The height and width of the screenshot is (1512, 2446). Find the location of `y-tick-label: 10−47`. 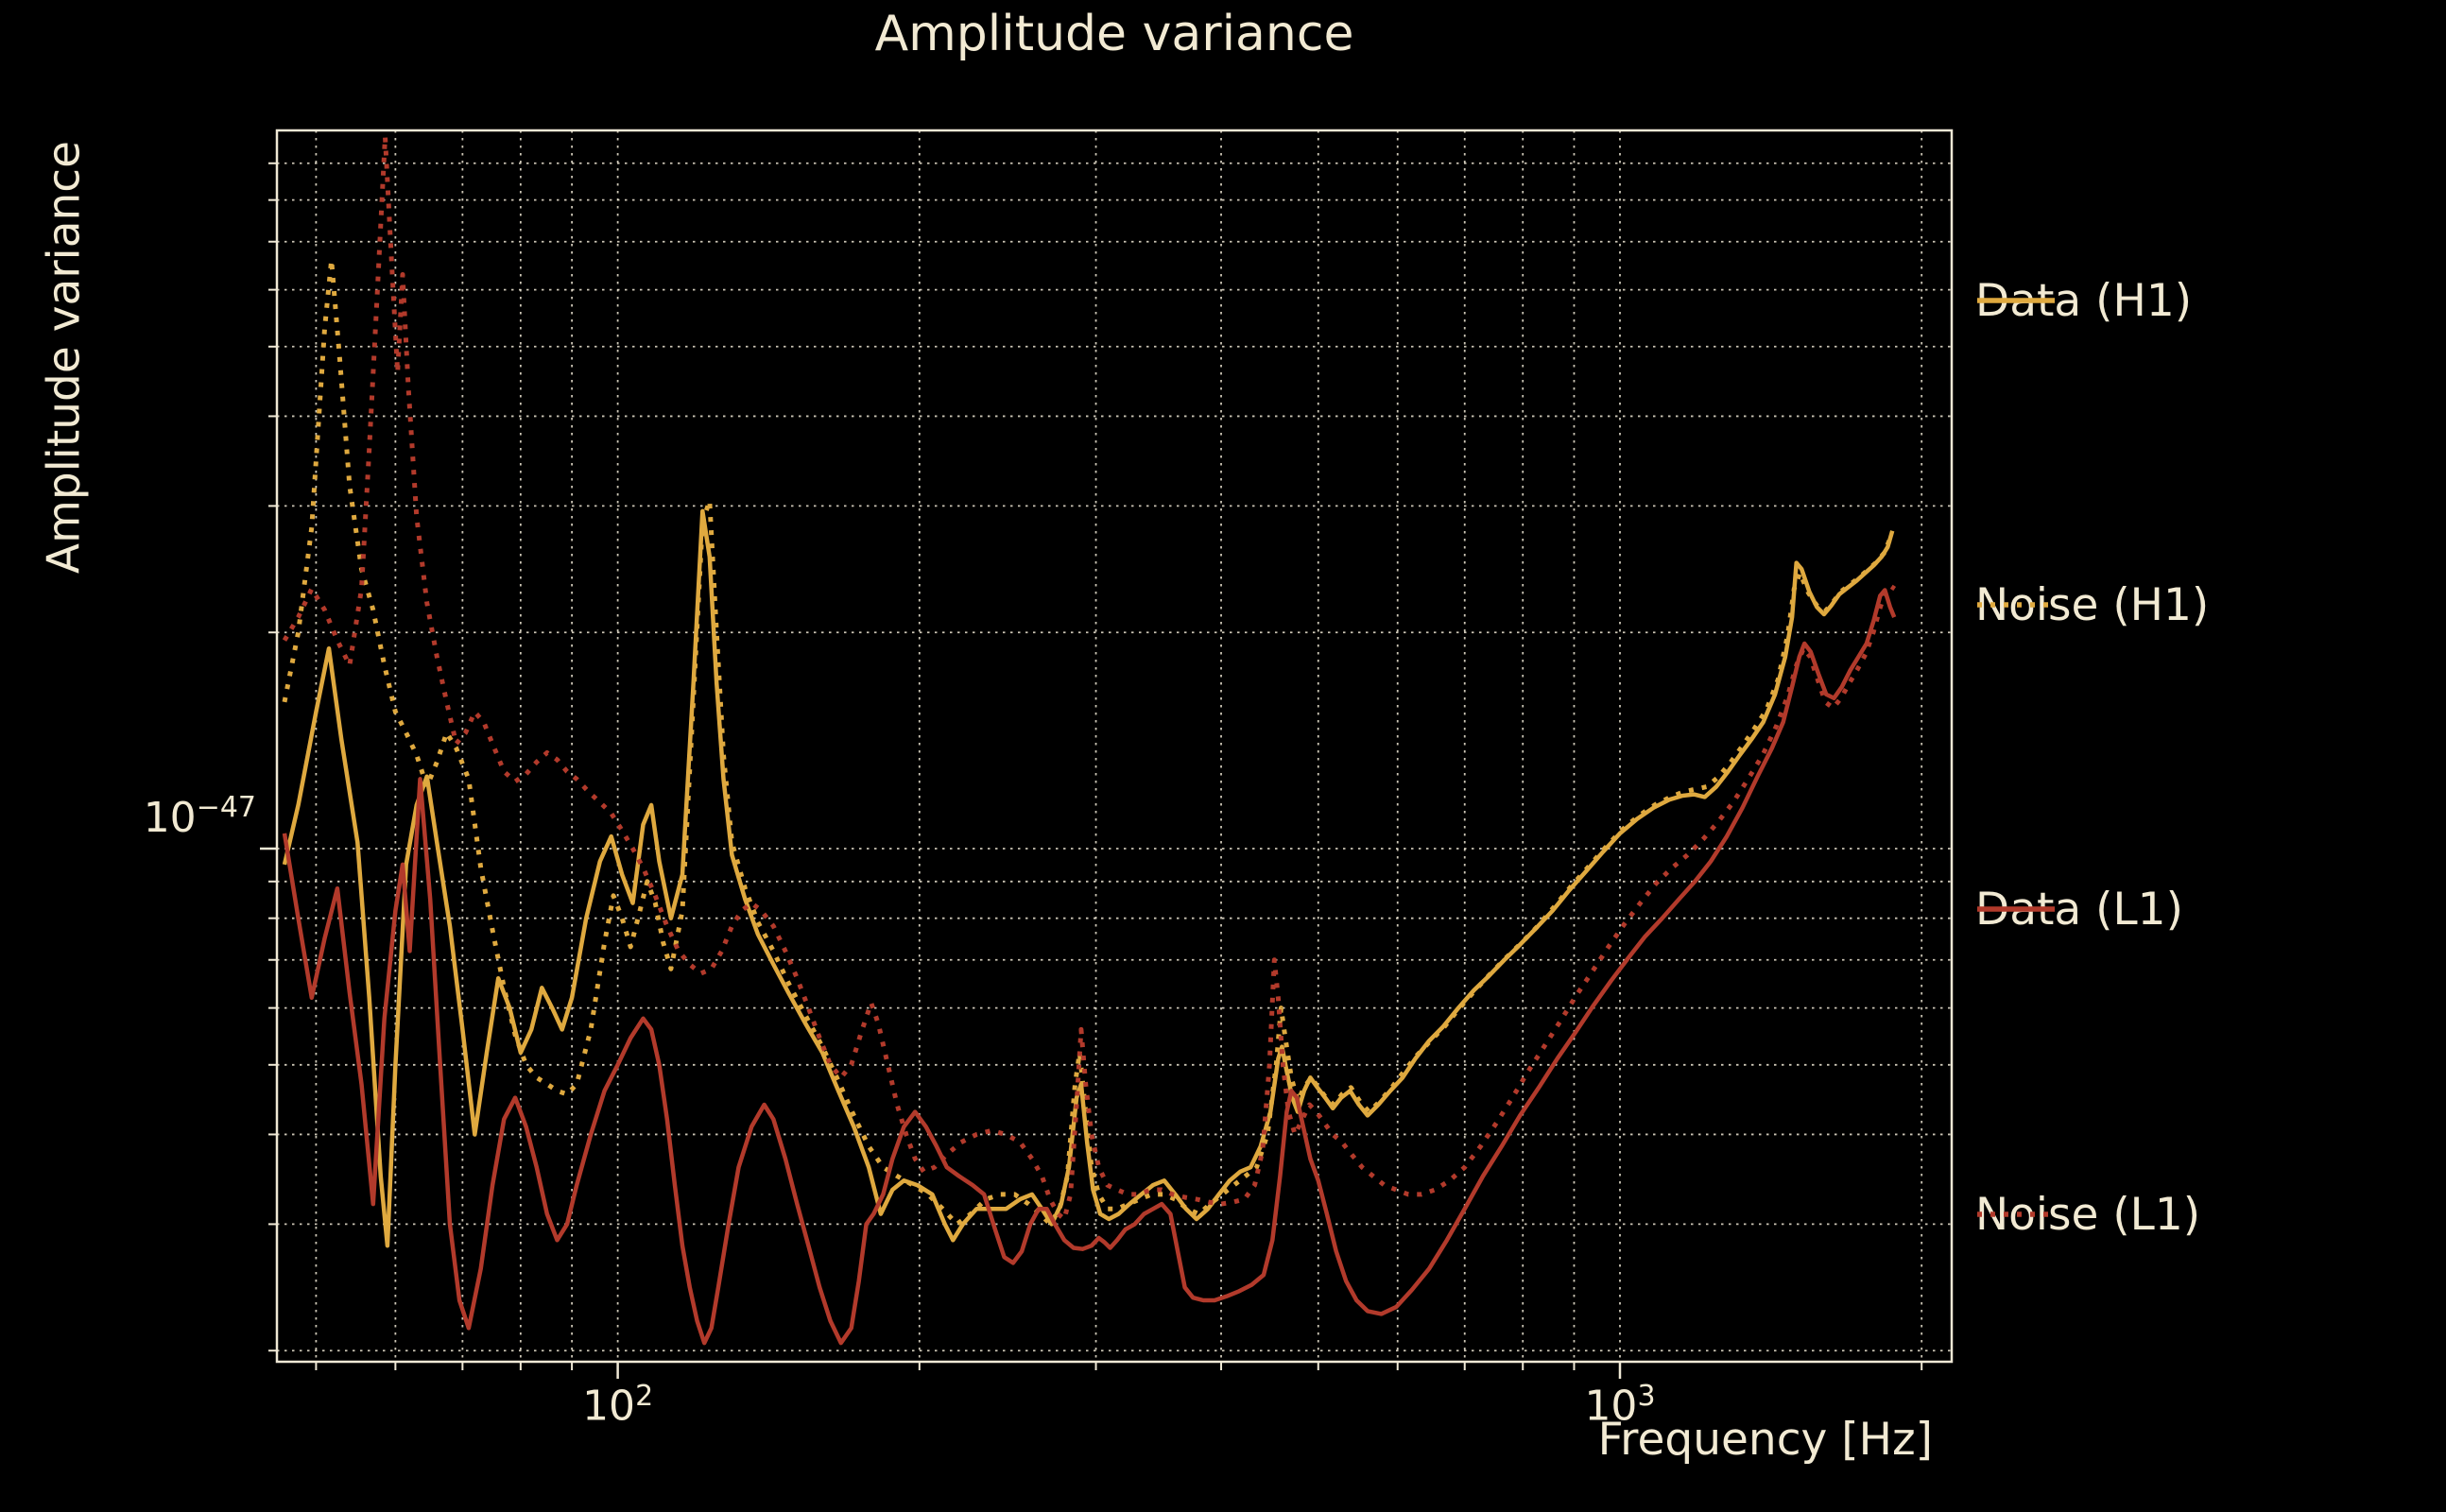

y-tick-label: 10−47 is located at coordinates (199, 816).